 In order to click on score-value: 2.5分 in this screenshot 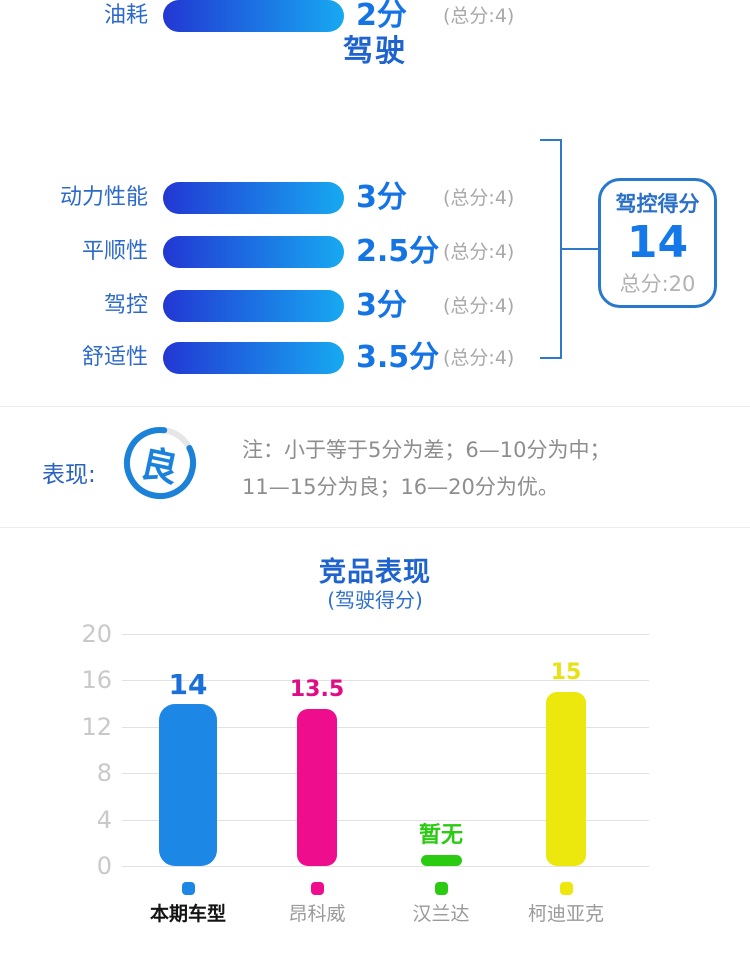, I will do `click(398, 251)`.